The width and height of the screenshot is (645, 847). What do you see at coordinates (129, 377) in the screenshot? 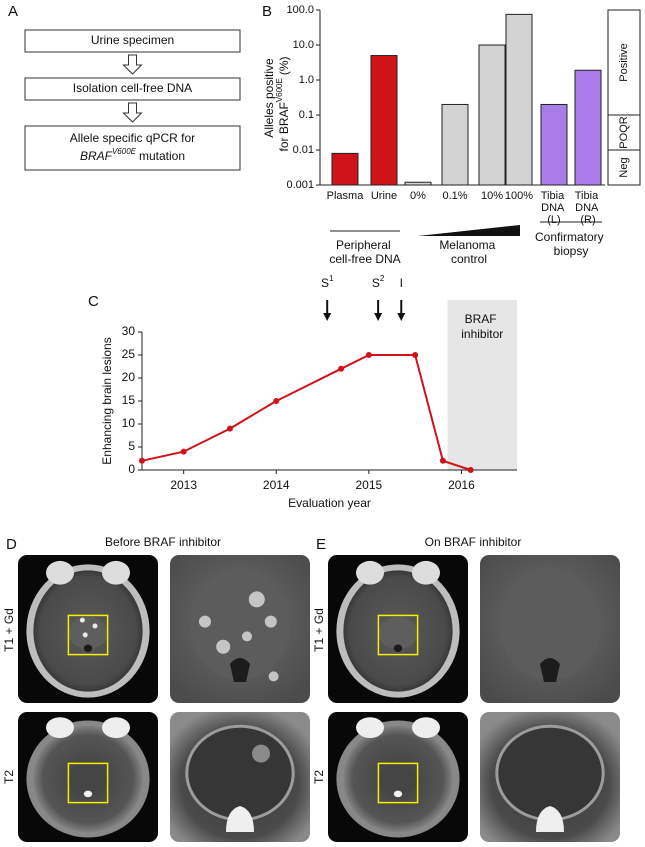
I see `y-tick-label: 20` at bounding box center [129, 377].